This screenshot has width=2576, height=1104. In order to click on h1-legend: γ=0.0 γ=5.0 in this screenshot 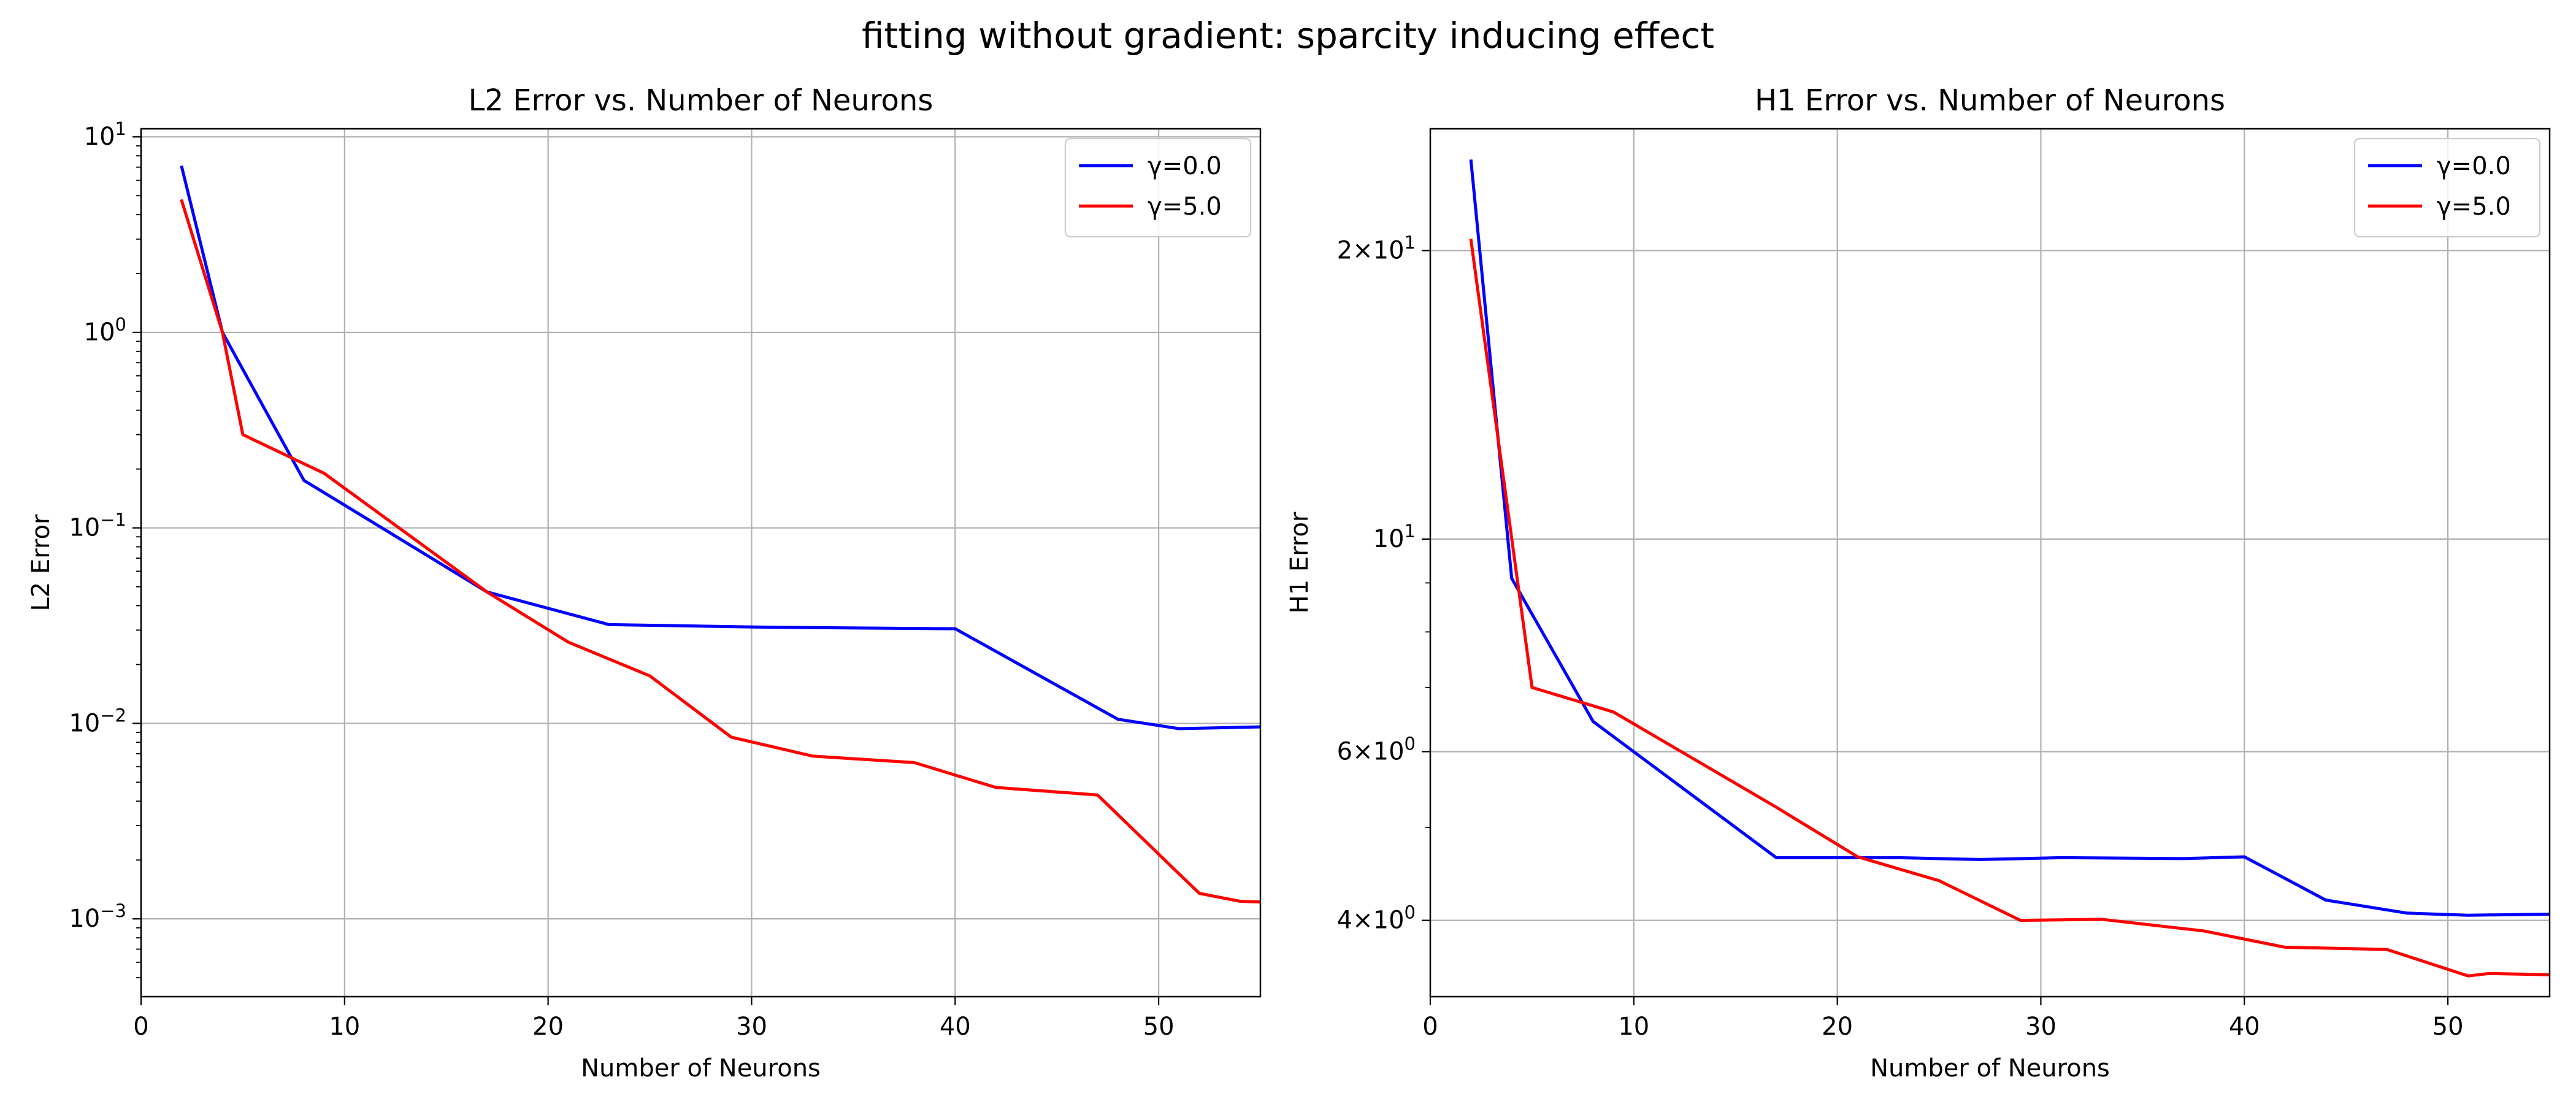, I will do `click(2447, 187)`.